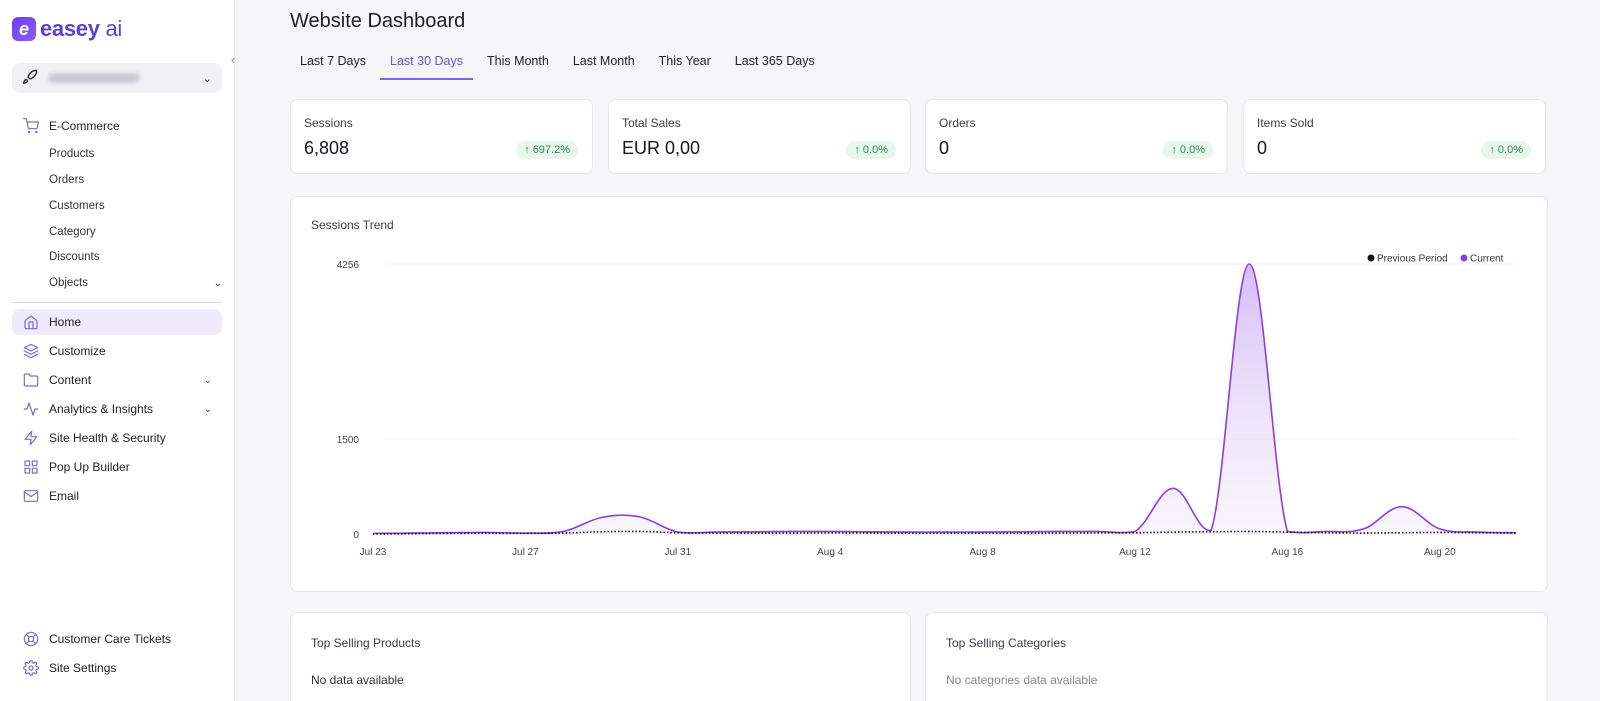 The width and height of the screenshot is (1600, 701). Describe the element at coordinates (333, 61) in the screenshot. I see `tab-last-7-days: Last 7 Days` at that location.